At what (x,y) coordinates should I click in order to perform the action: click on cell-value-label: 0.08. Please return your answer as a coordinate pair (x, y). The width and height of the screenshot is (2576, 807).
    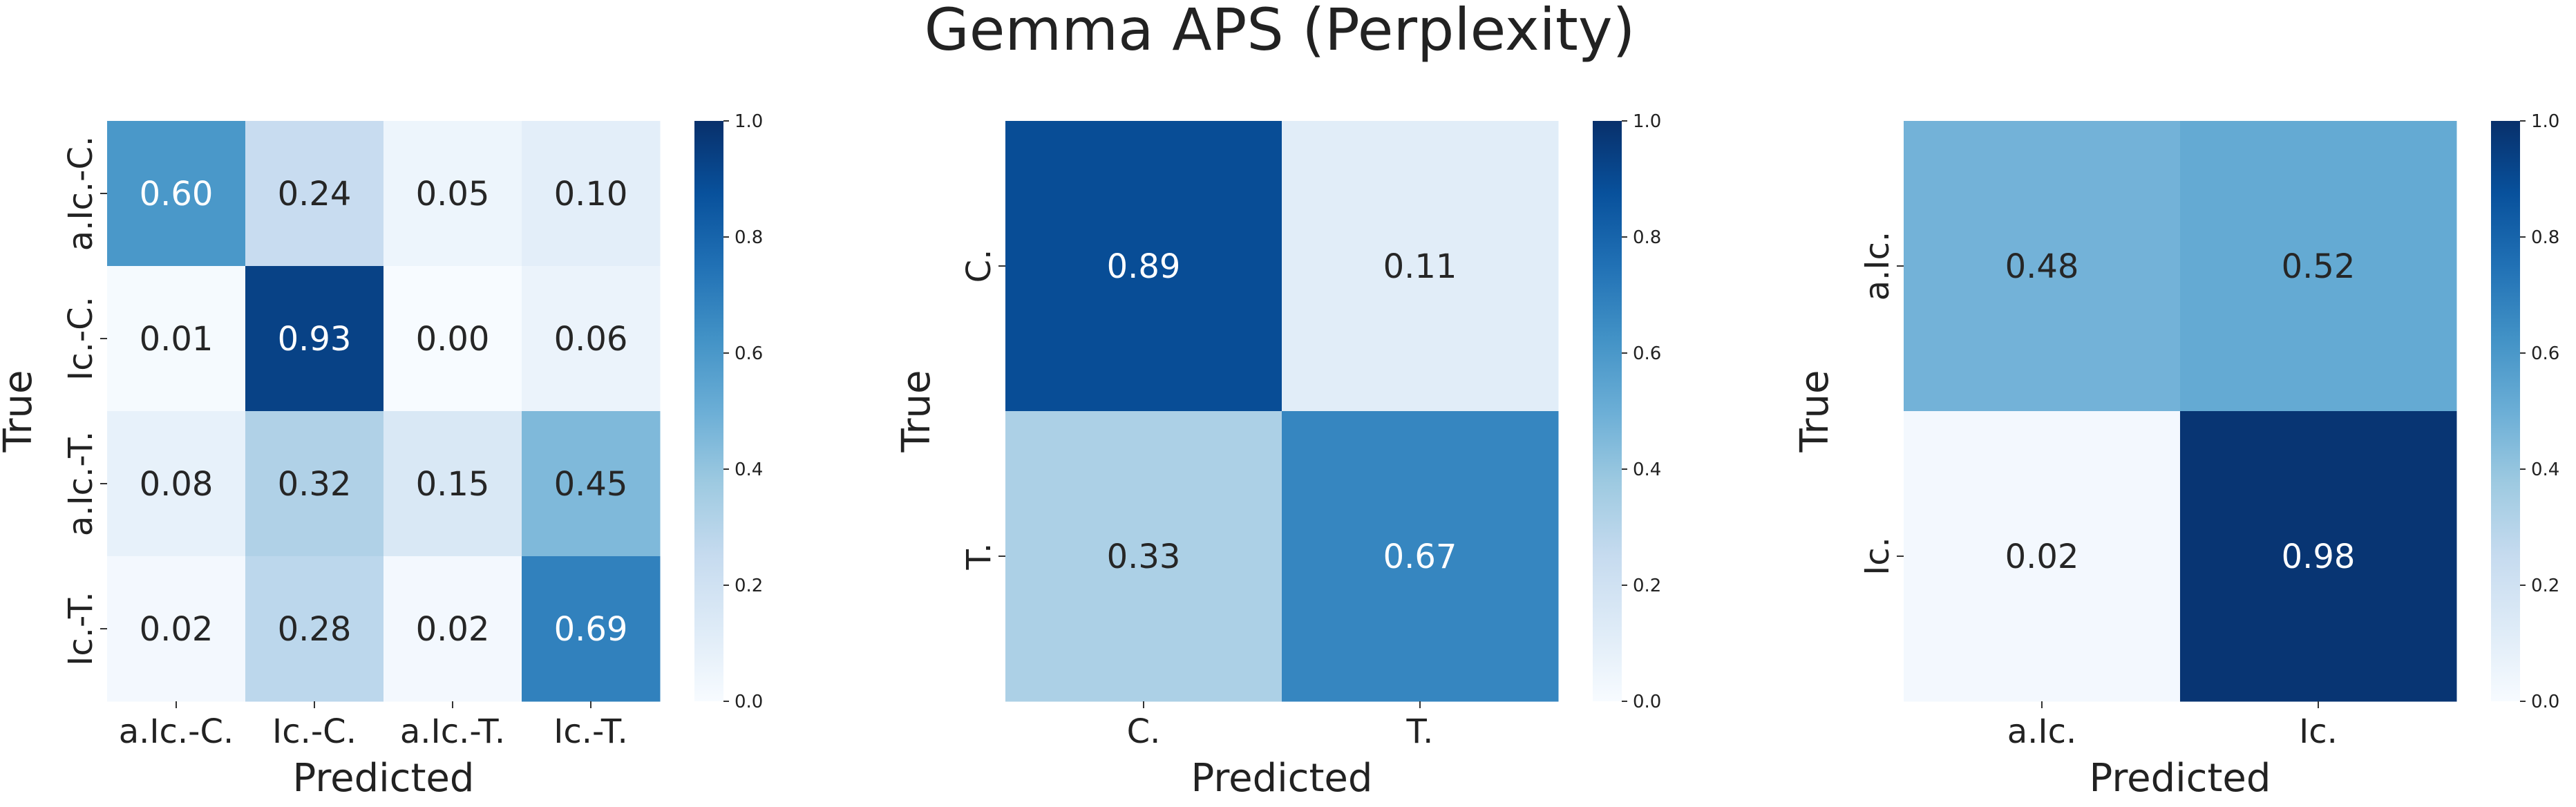
    Looking at the image, I should click on (177, 484).